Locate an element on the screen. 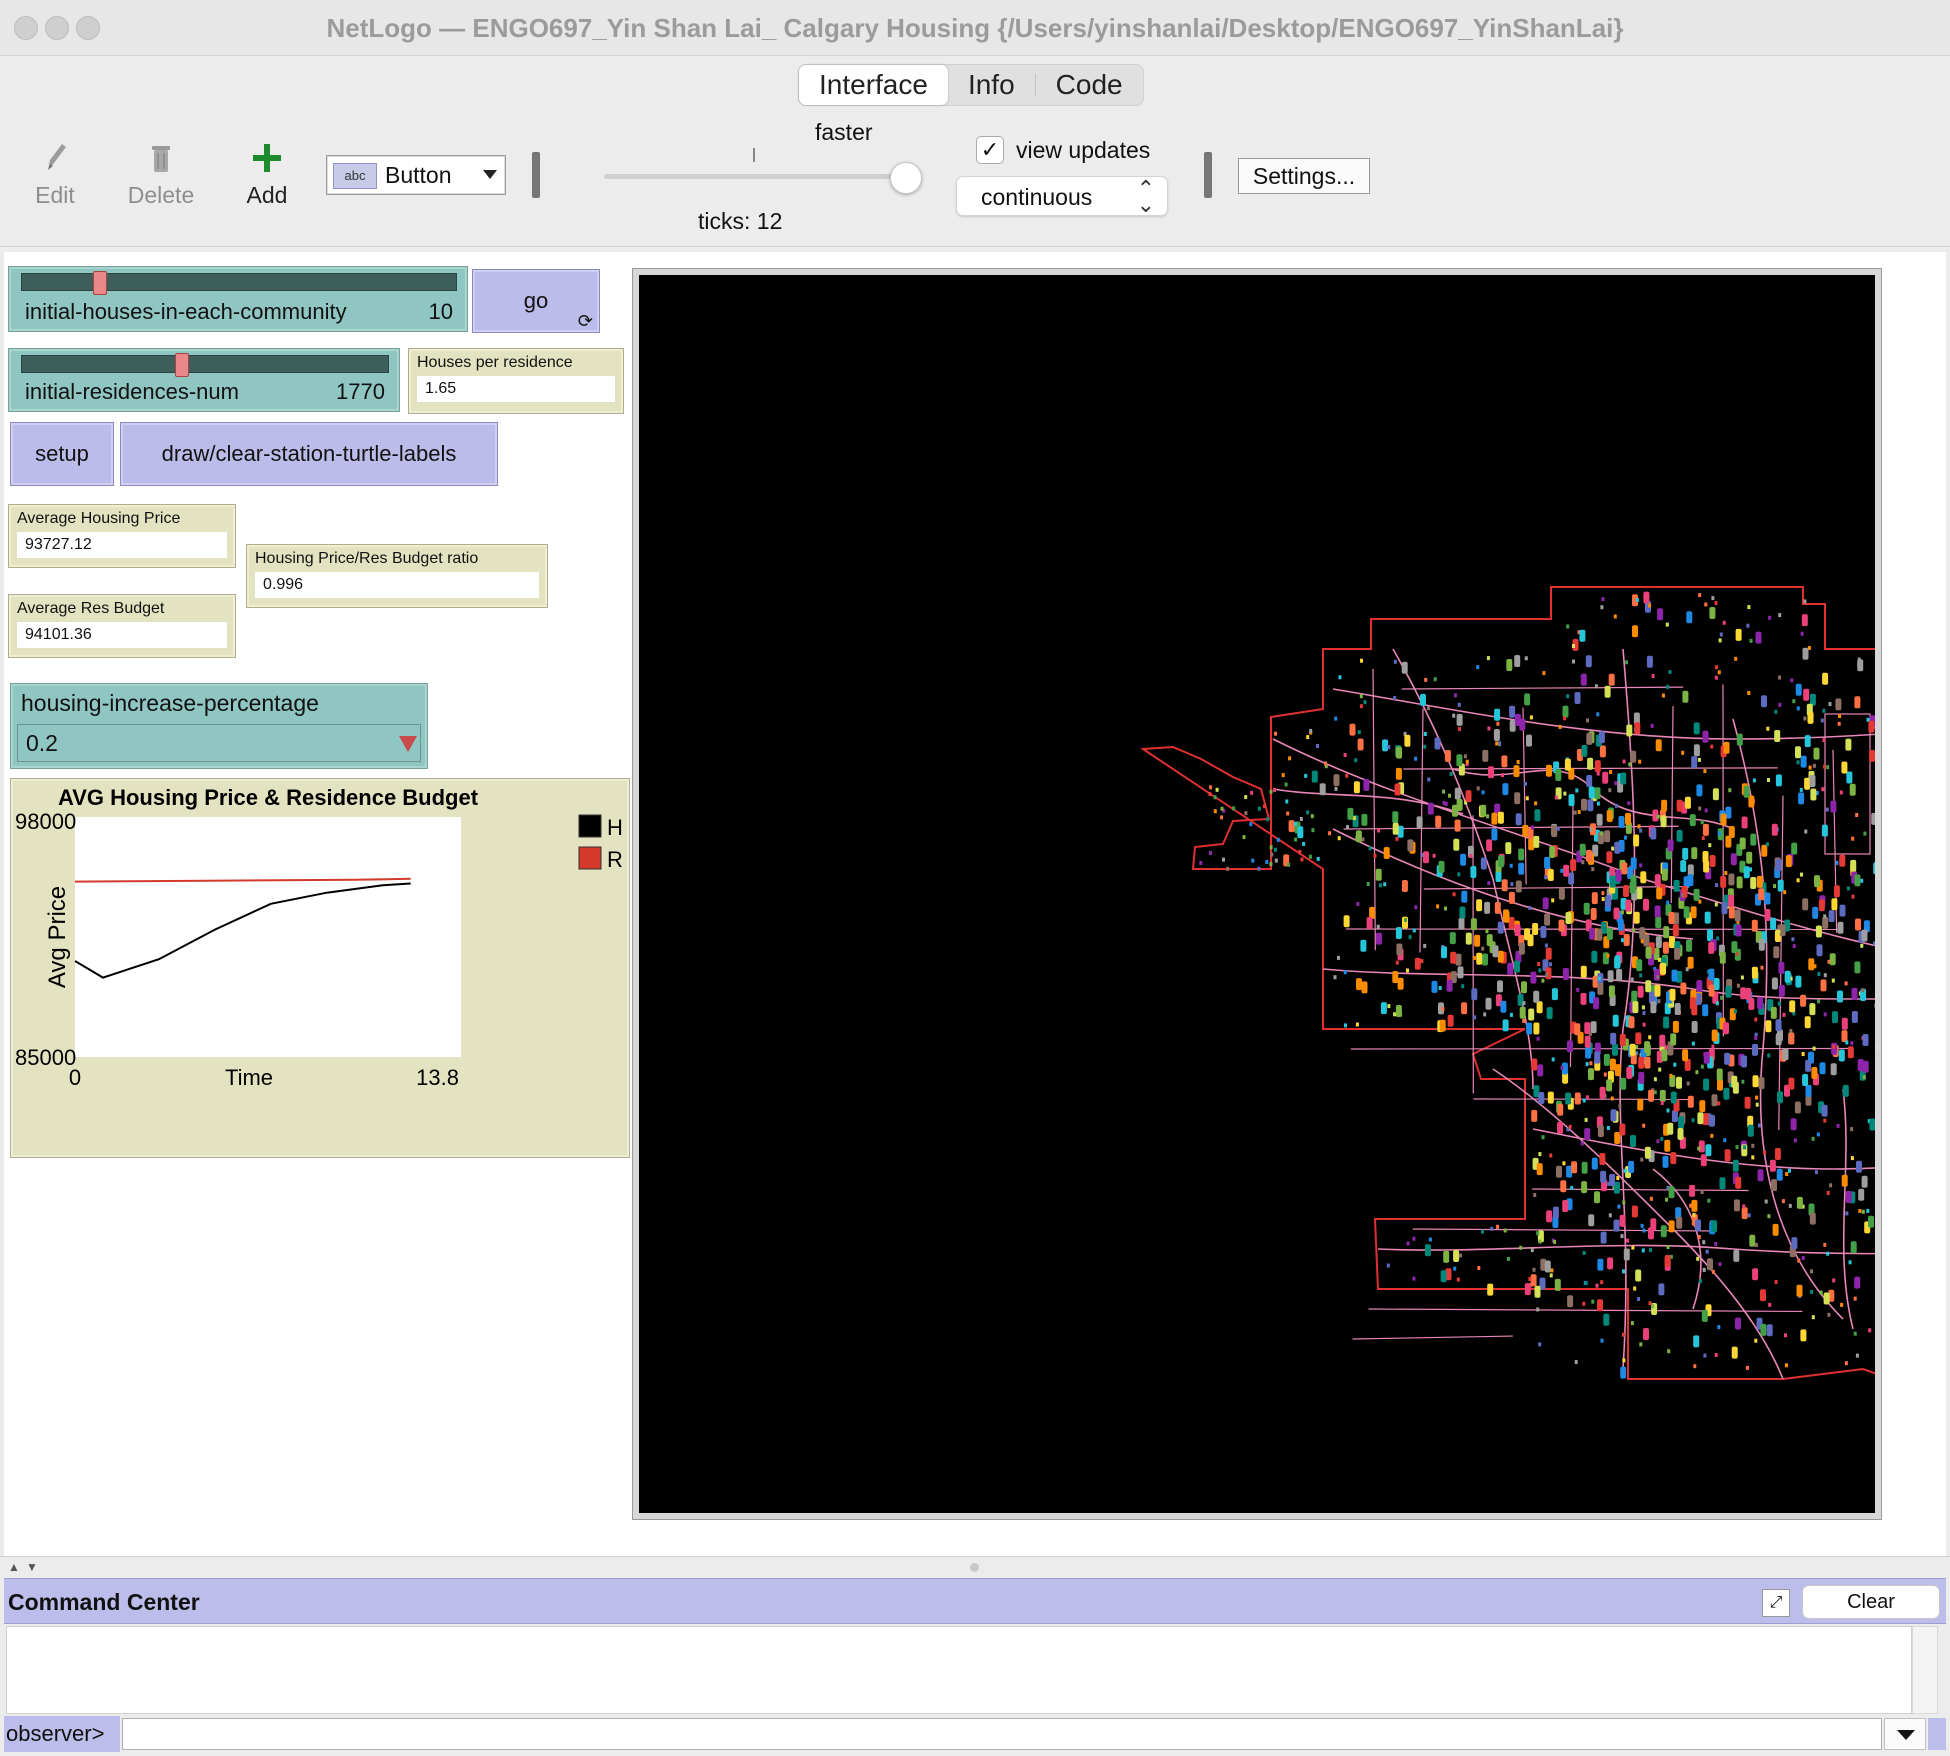 Image resolution: width=1950 pixels, height=1756 pixels. speed-slider-track is located at coordinates (754, 176).